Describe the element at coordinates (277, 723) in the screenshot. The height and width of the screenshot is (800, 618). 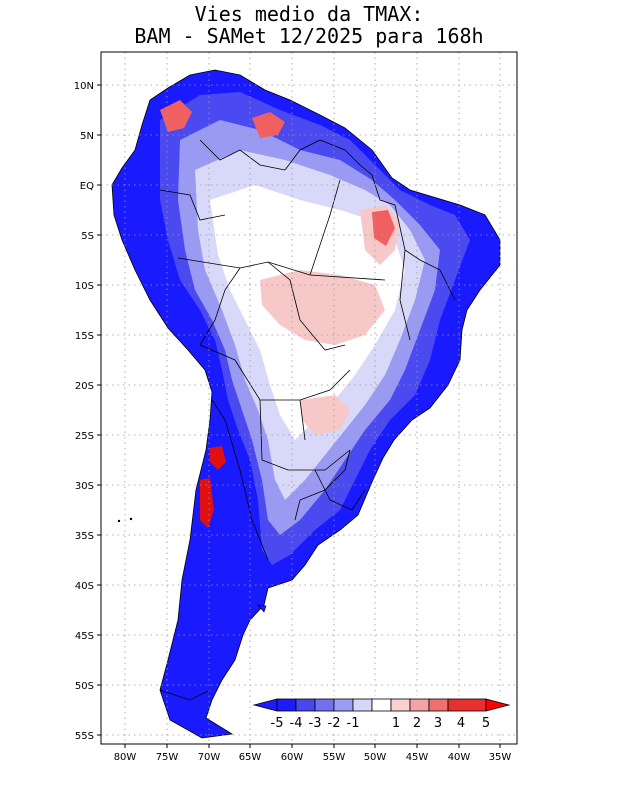
I see `colorbar-label: -5` at that location.